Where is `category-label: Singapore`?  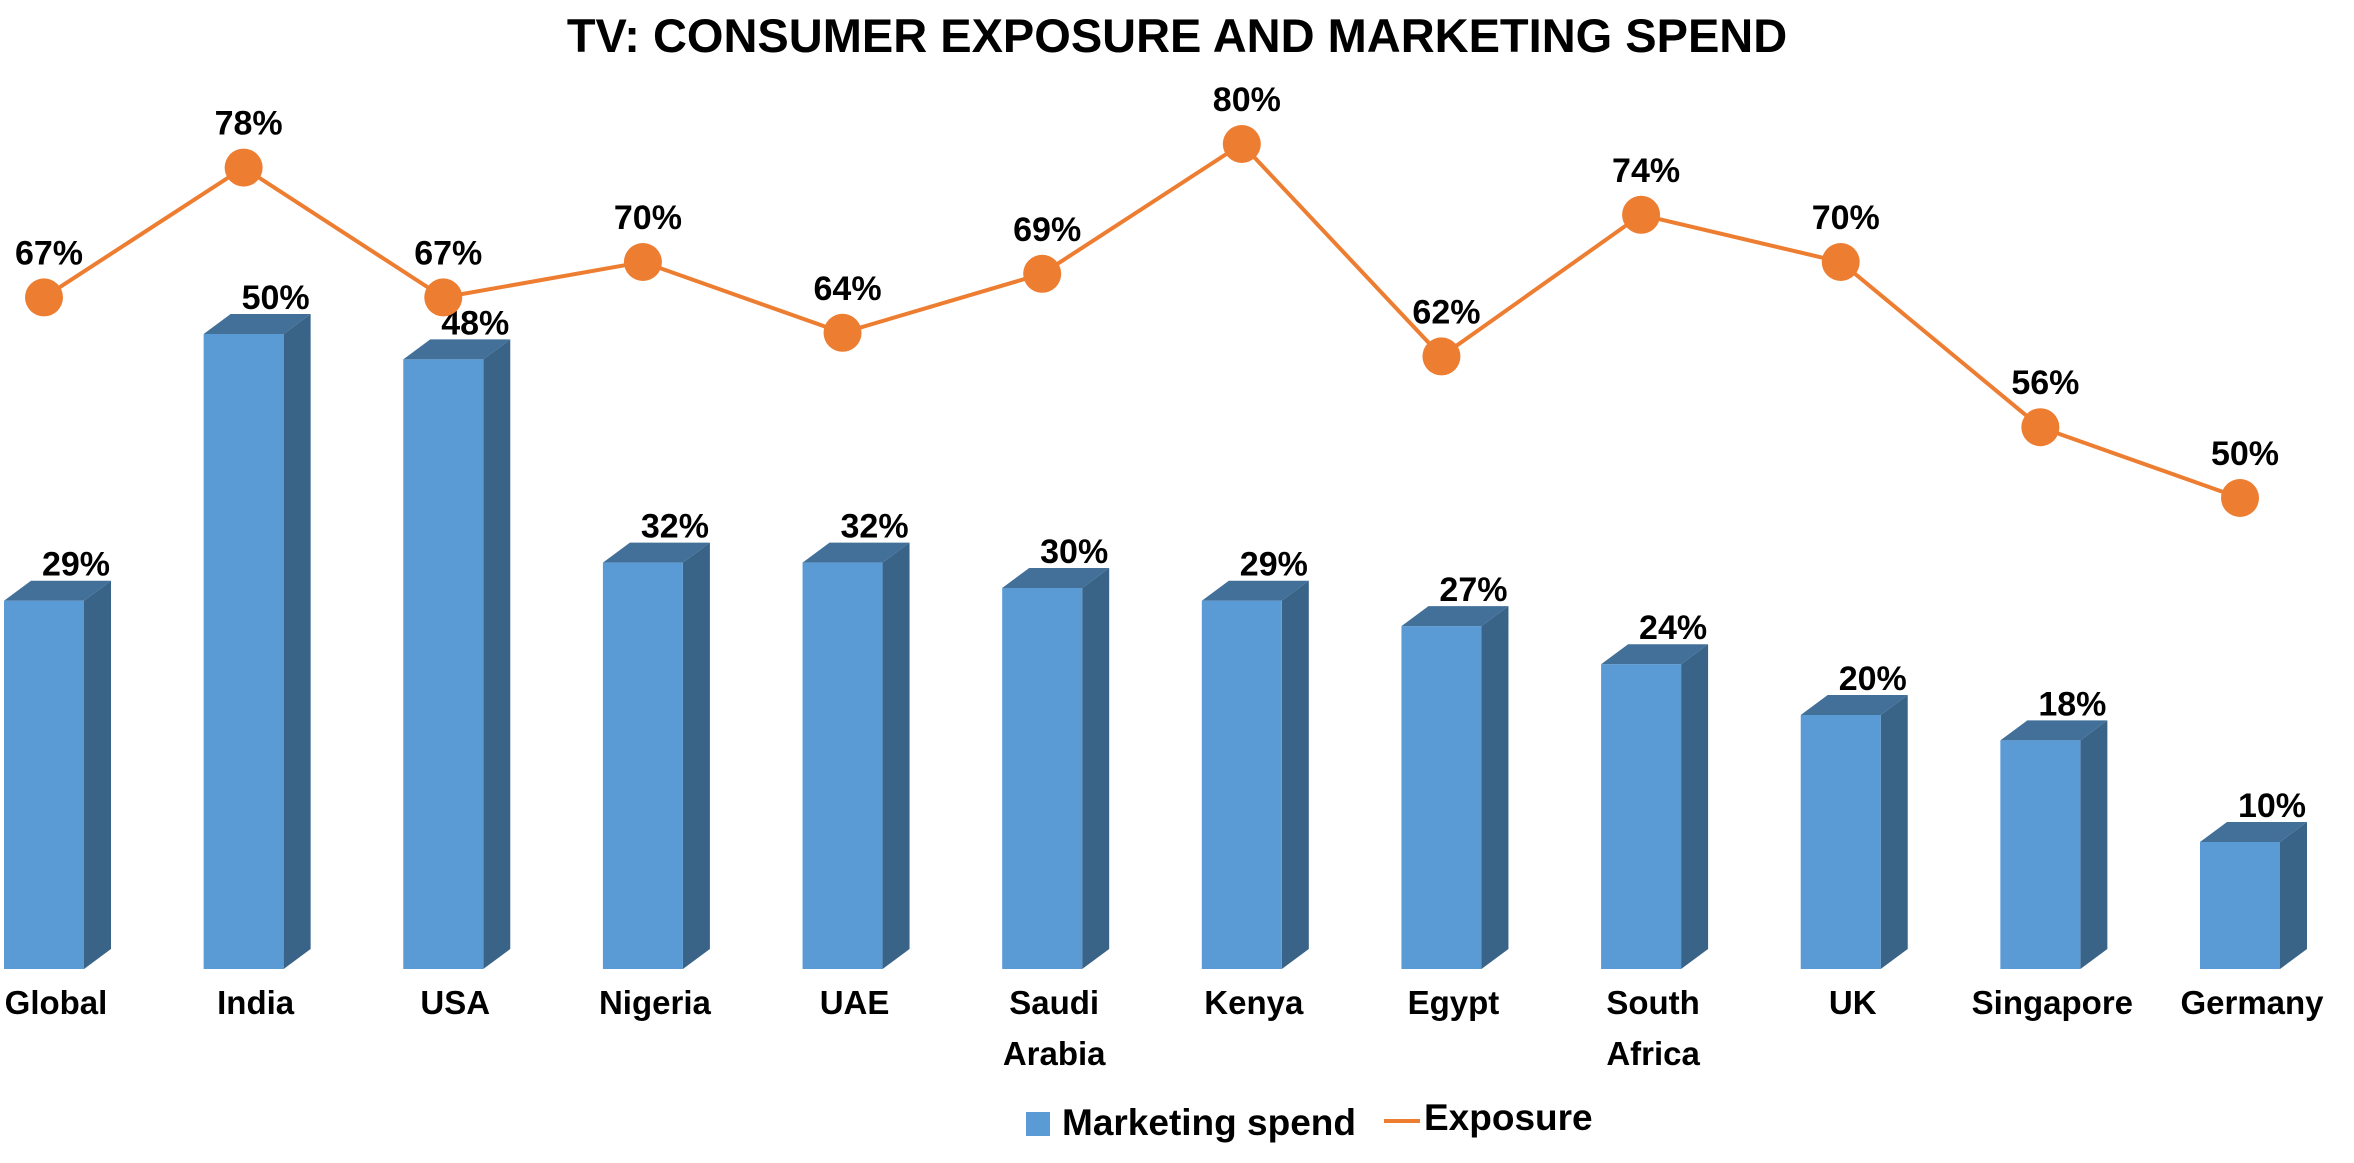
category-label: Singapore is located at coordinates (2052, 1002).